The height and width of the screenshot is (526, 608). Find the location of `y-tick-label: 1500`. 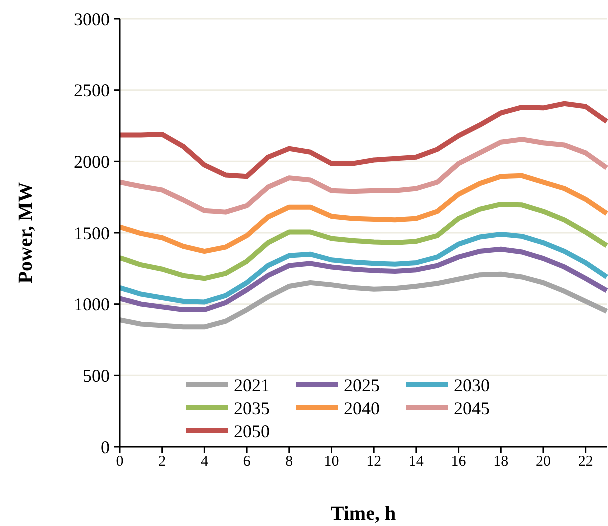

y-tick-label: 1500 is located at coordinates (92, 233).